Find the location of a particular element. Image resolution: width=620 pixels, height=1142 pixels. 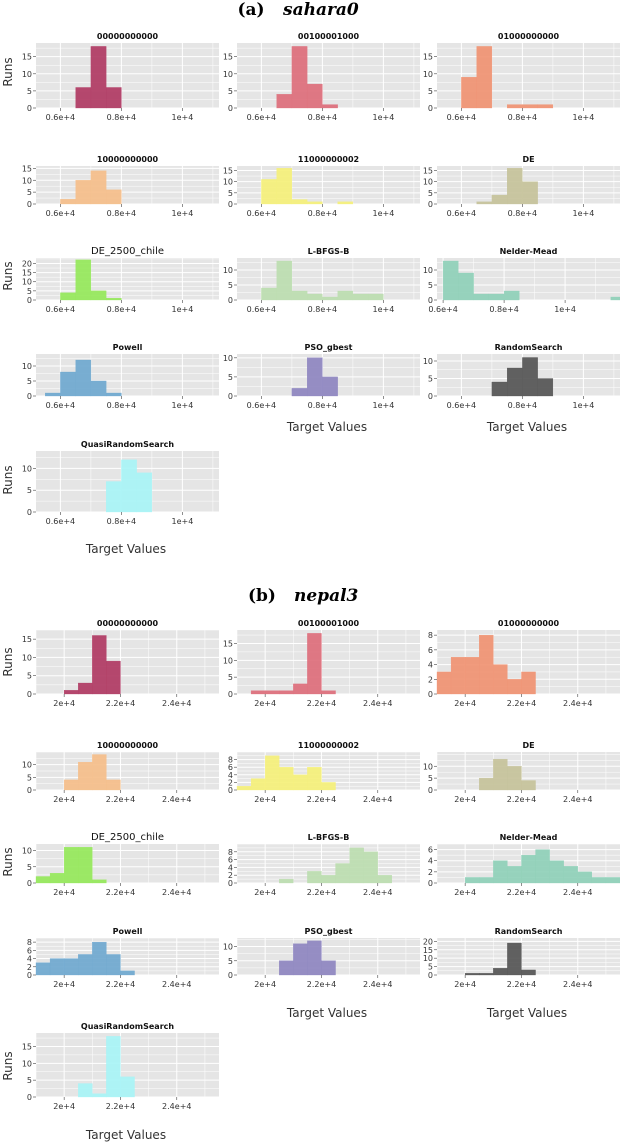

plot-background is located at coordinates (528, 956).